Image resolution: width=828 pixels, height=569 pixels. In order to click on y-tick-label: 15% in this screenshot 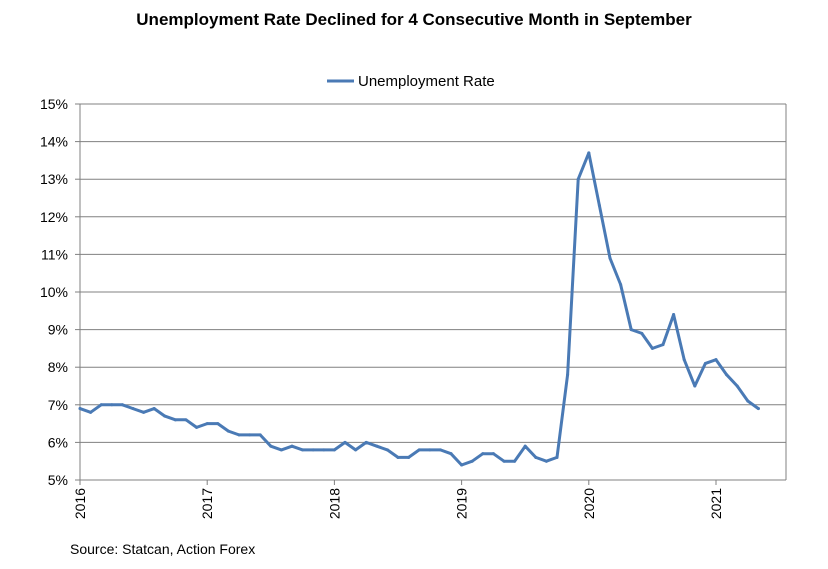, I will do `click(54, 104)`.